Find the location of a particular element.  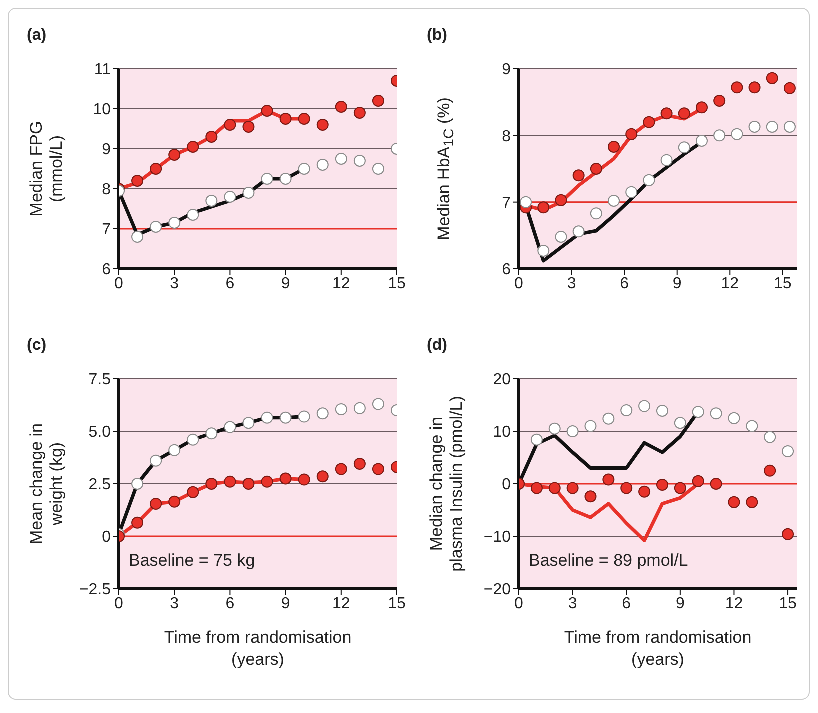

y-tick-label: −20 is located at coordinates (498, 590).